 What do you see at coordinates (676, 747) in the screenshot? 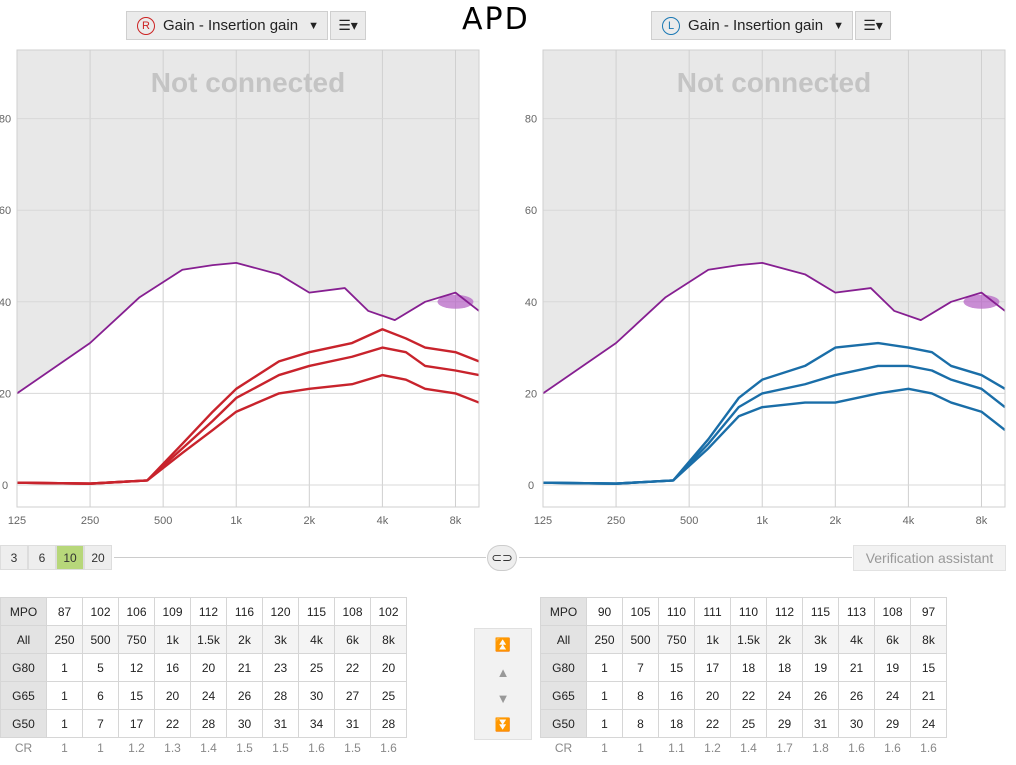
I see `cr-cell: 1.1` at bounding box center [676, 747].